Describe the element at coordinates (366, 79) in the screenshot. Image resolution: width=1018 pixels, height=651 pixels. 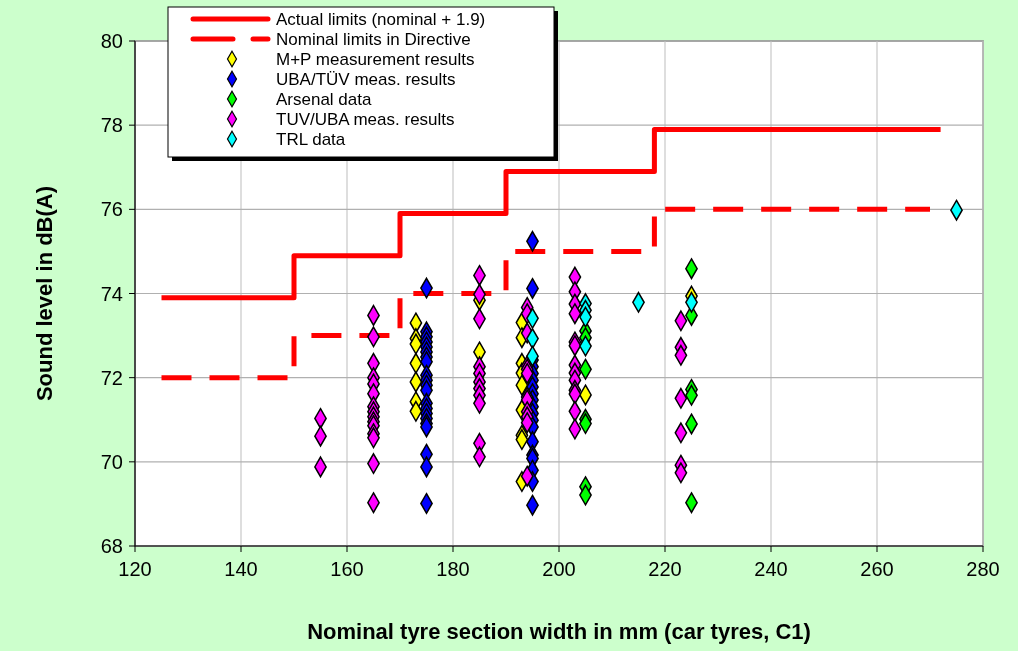
I see `legend-label: UBA/TÜV meas. results` at that location.